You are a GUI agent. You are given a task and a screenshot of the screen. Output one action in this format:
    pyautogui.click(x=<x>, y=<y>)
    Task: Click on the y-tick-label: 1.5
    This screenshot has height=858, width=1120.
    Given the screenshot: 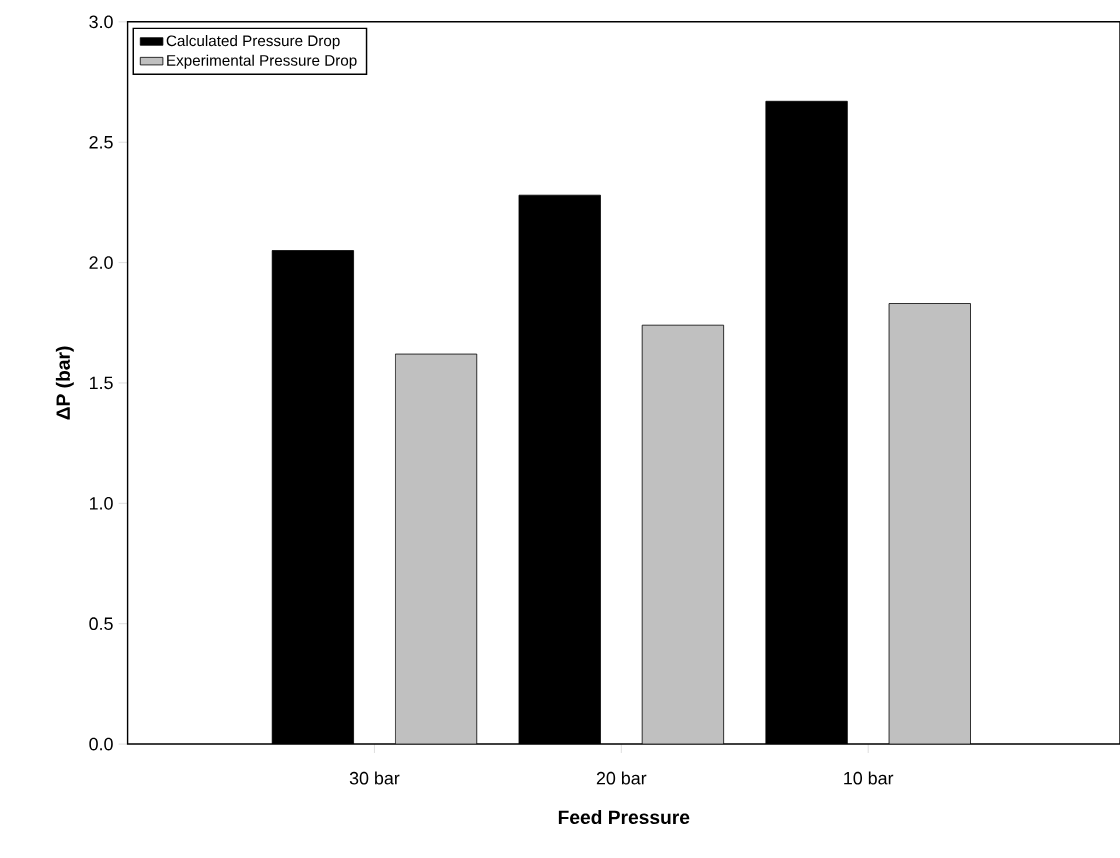 What is the action you would take?
    pyautogui.click(x=101, y=383)
    